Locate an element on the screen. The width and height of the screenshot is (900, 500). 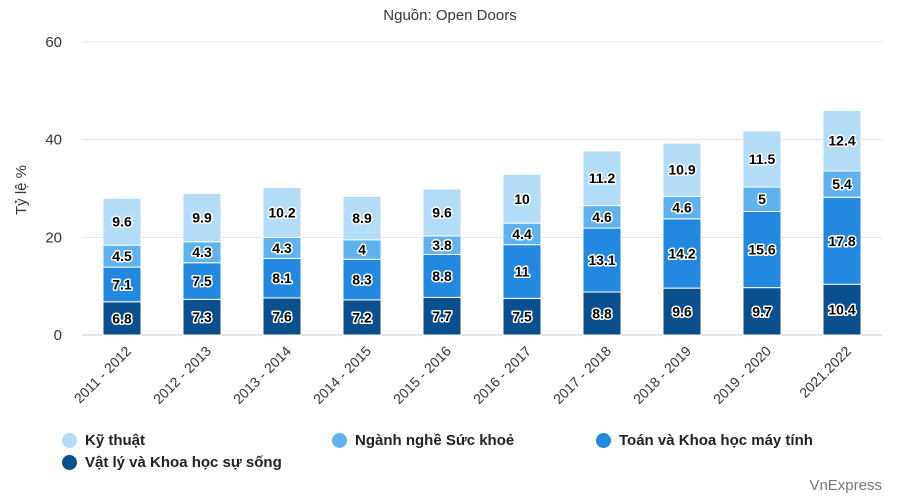
data-label: 10.2 is located at coordinates (281, 212).